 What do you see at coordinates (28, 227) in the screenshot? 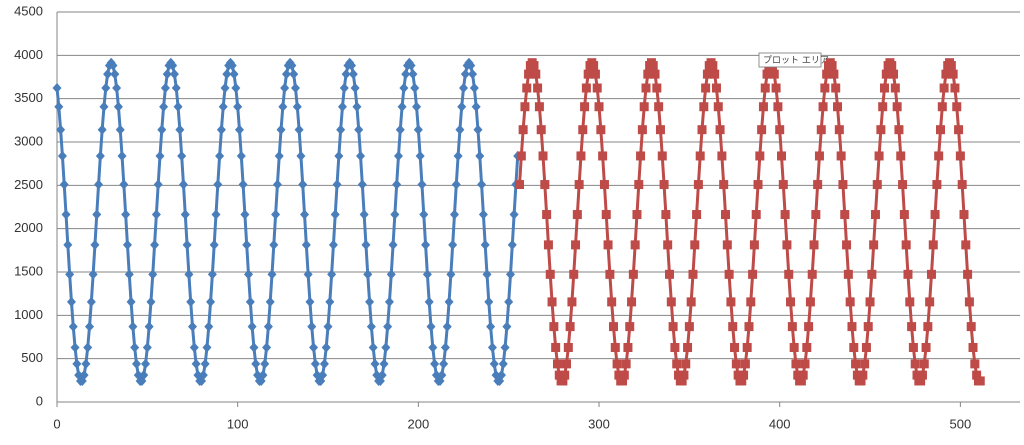
I see `y-tick-label: 2000` at bounding box center [28, 227].